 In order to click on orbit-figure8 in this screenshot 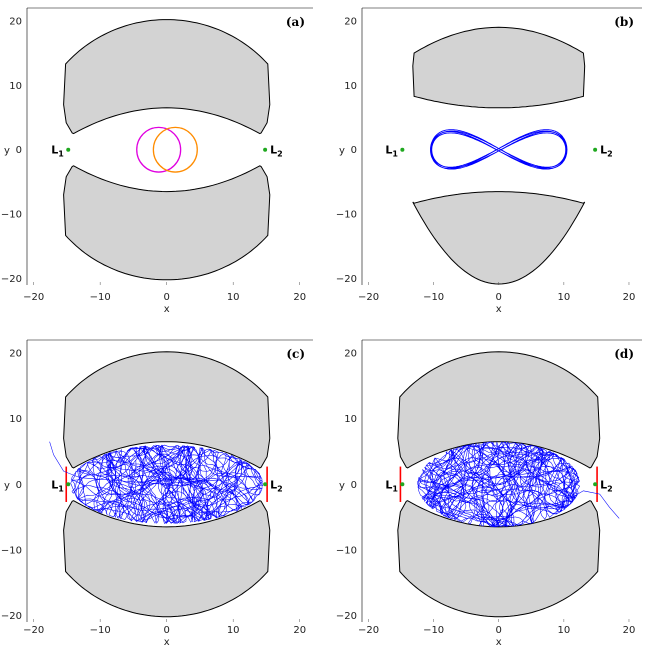, I will do `click(499, 149)`.